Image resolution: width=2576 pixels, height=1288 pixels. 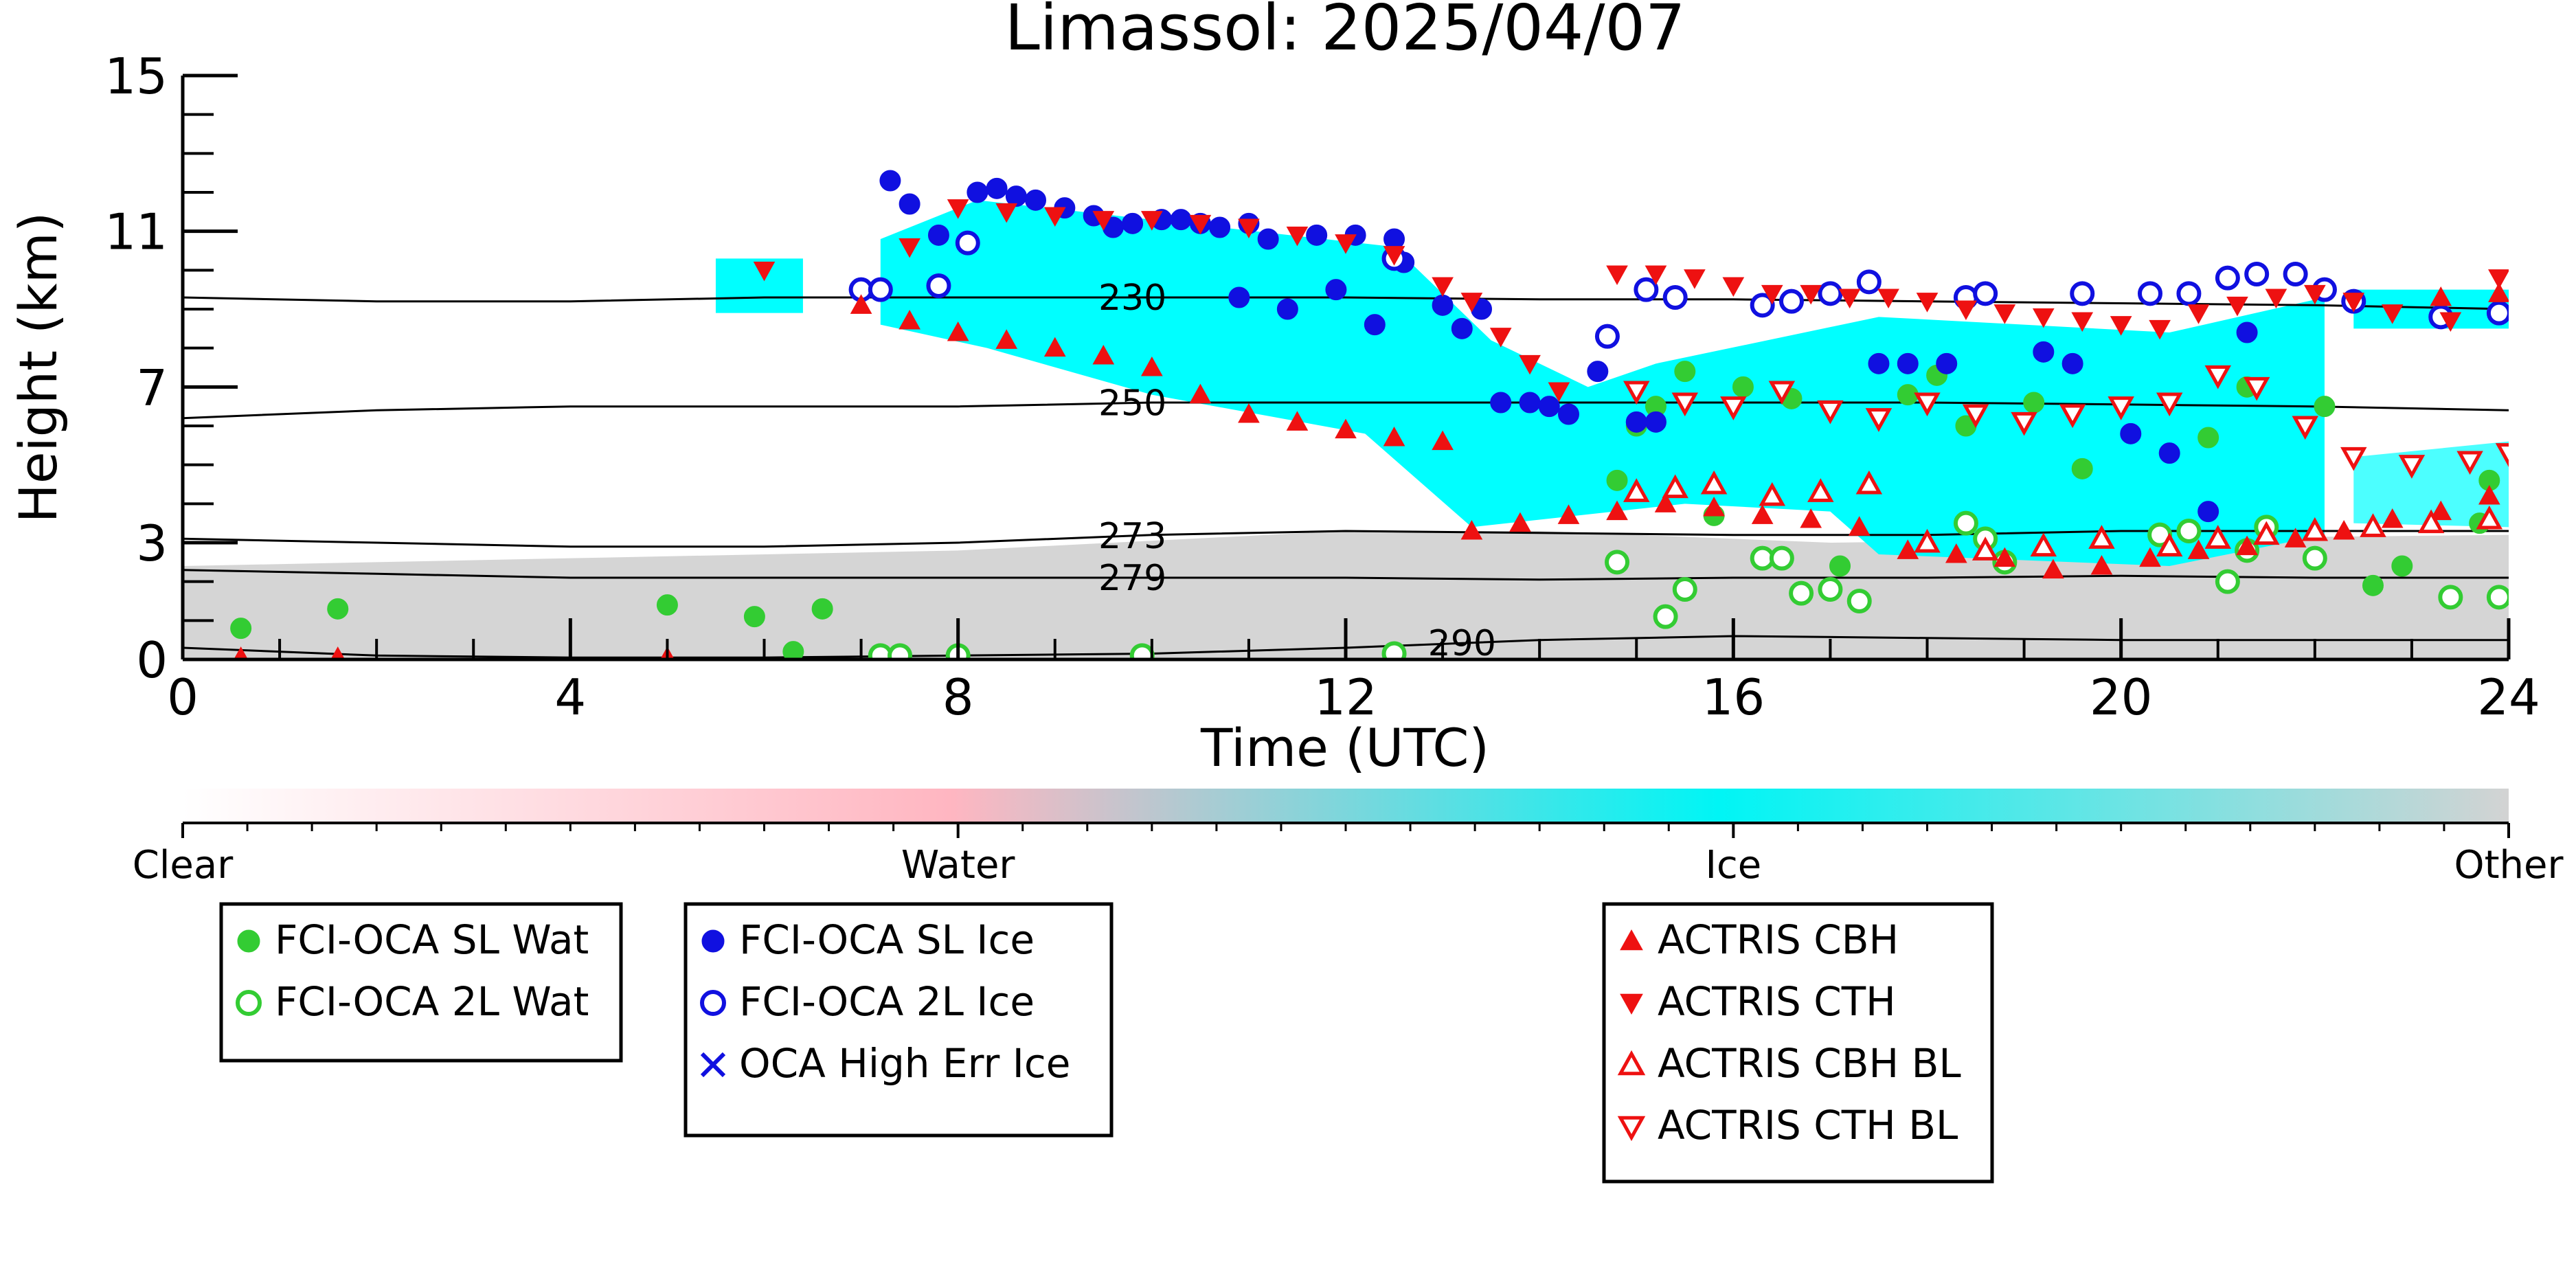 What do you see at coordinates (958, 865) in the screenshot?
I see `colorbar-label: Water` at bounding box center [958, 865].